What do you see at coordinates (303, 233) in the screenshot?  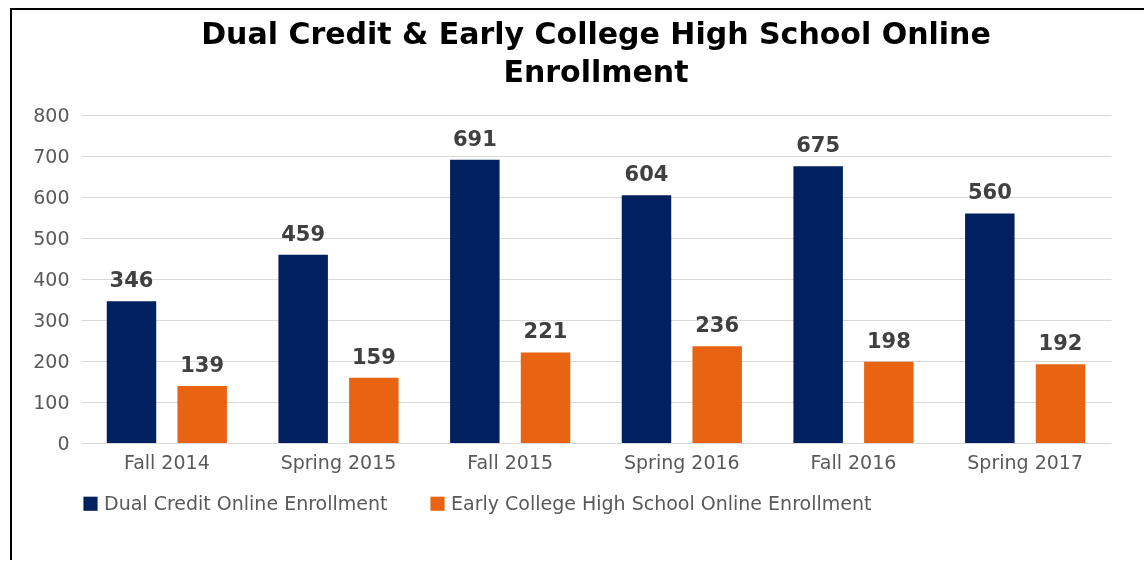 I see `data-label: 459` at bounding box center [303, 233].